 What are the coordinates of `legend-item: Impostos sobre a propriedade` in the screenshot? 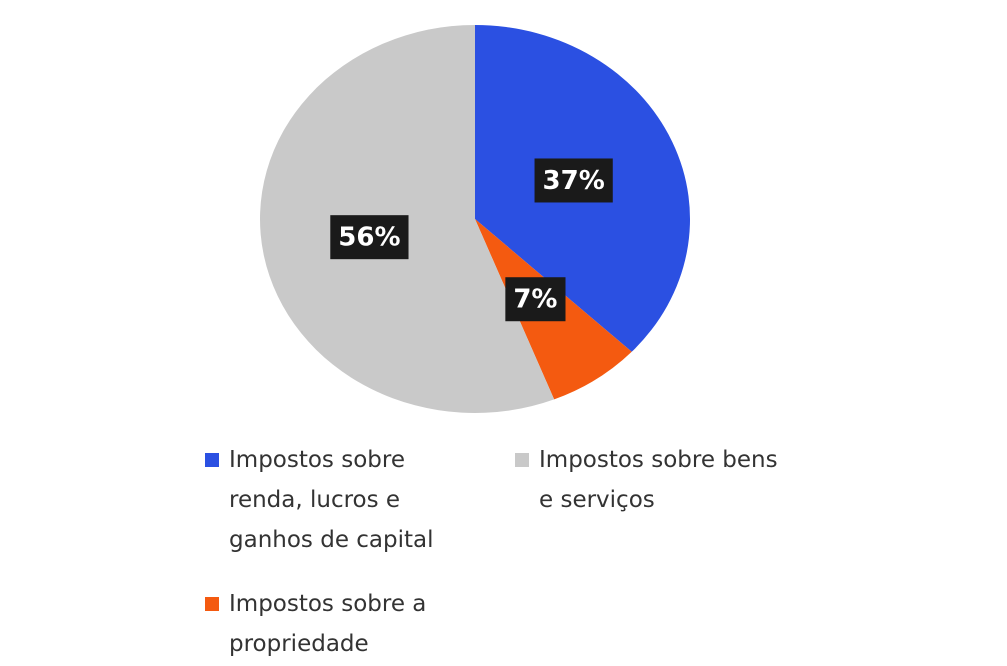 It's located at (355, 624).